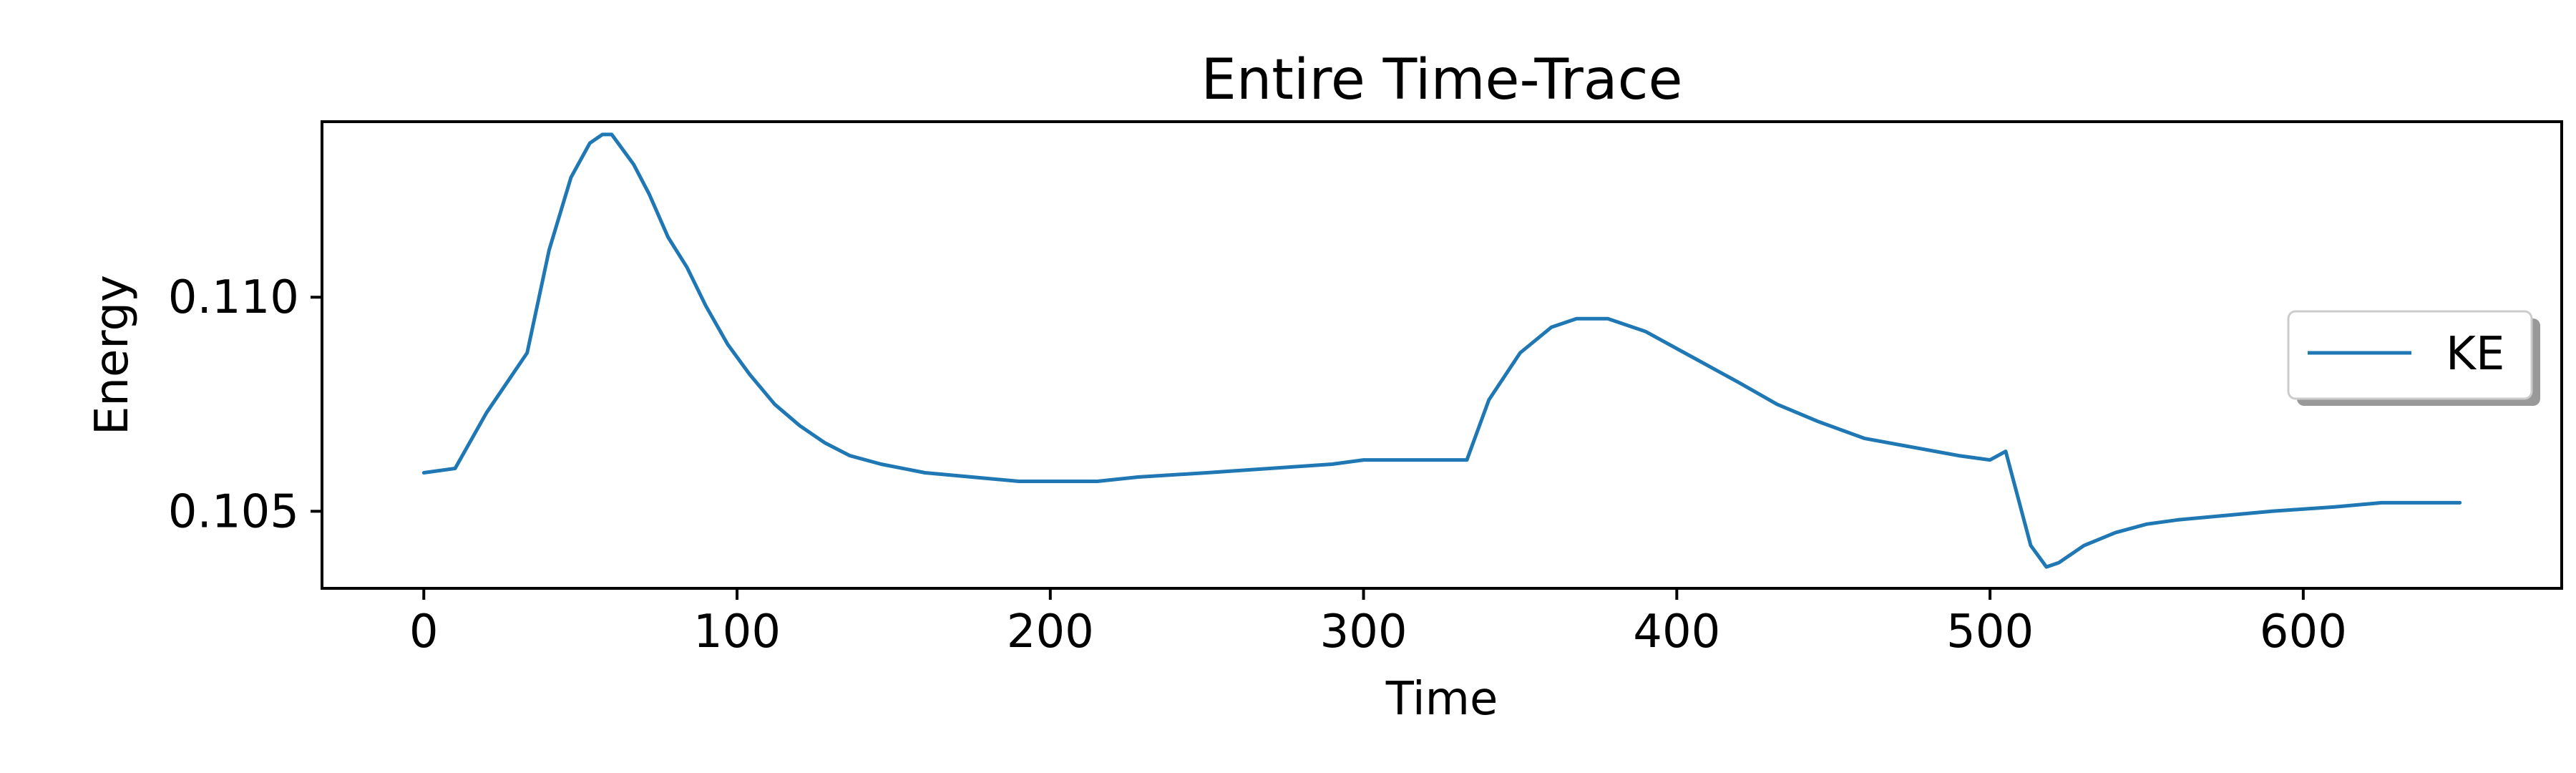  I want to click on legend-label: KE, so click(2475, 354).